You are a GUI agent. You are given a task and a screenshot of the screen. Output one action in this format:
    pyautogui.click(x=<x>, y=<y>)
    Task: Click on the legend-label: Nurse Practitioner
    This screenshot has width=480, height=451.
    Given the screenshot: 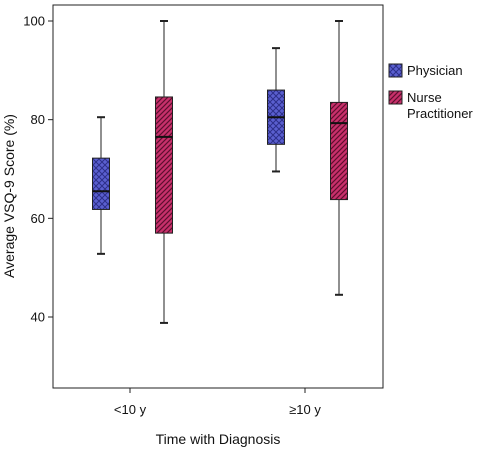 What is the action you would take?
    pyautogui.click(x=440, y=105)
    